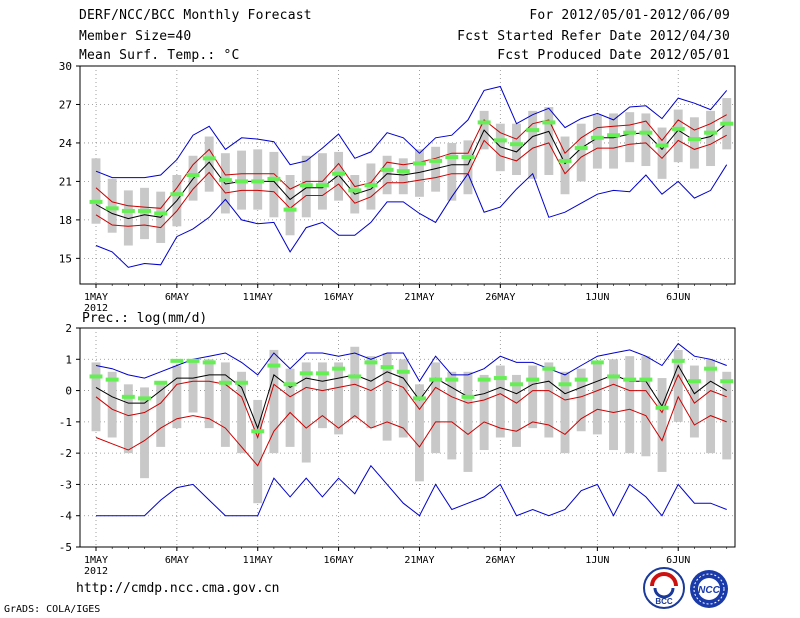 This screenshot has height=618, width=800. I want to click on temperature-xtick-label: 21MAY, so click(419, 297).